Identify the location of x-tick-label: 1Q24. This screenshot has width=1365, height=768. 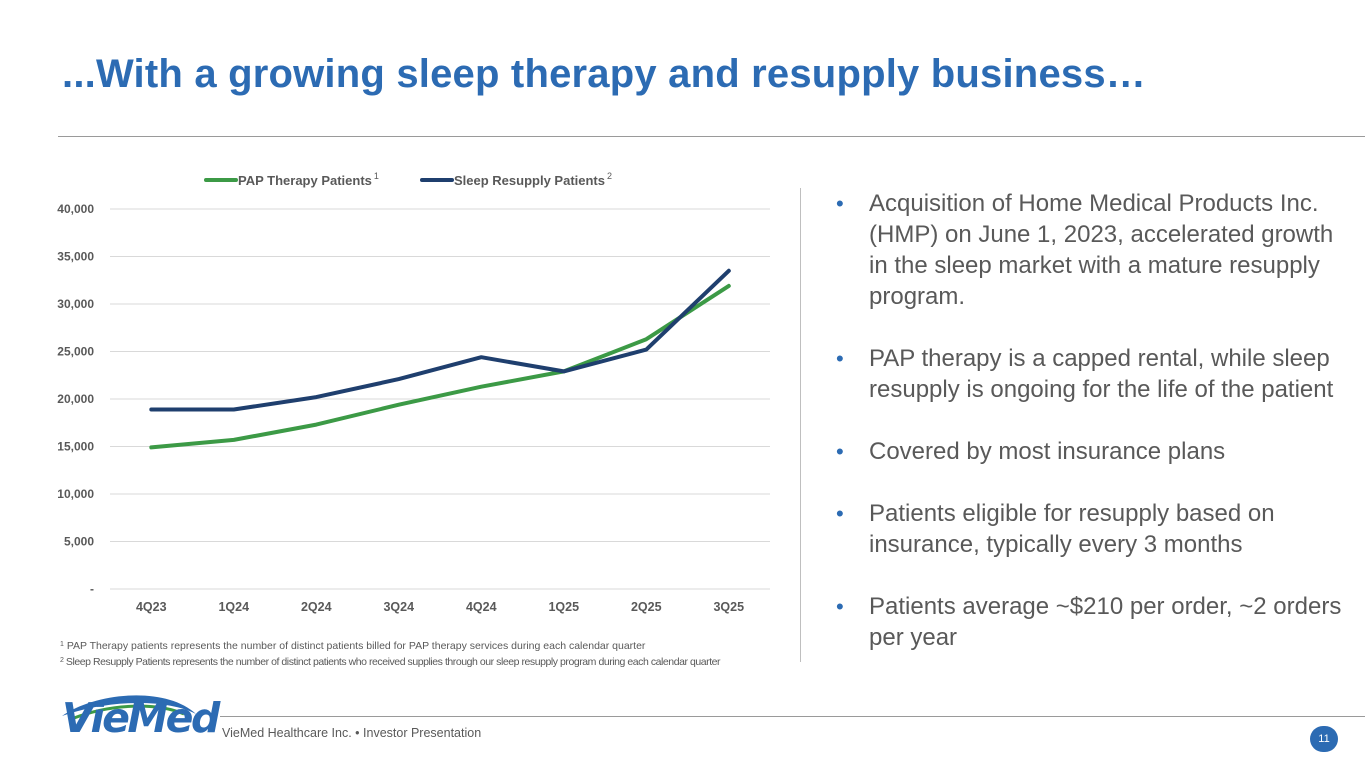
(233, 607).